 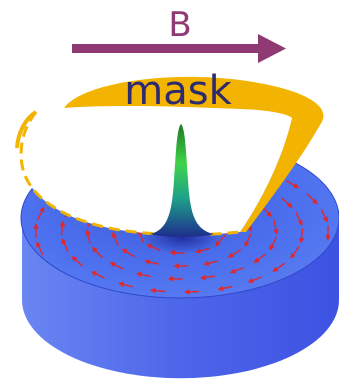 I want to click on mask-label: mask, so click(x=178, y=91).